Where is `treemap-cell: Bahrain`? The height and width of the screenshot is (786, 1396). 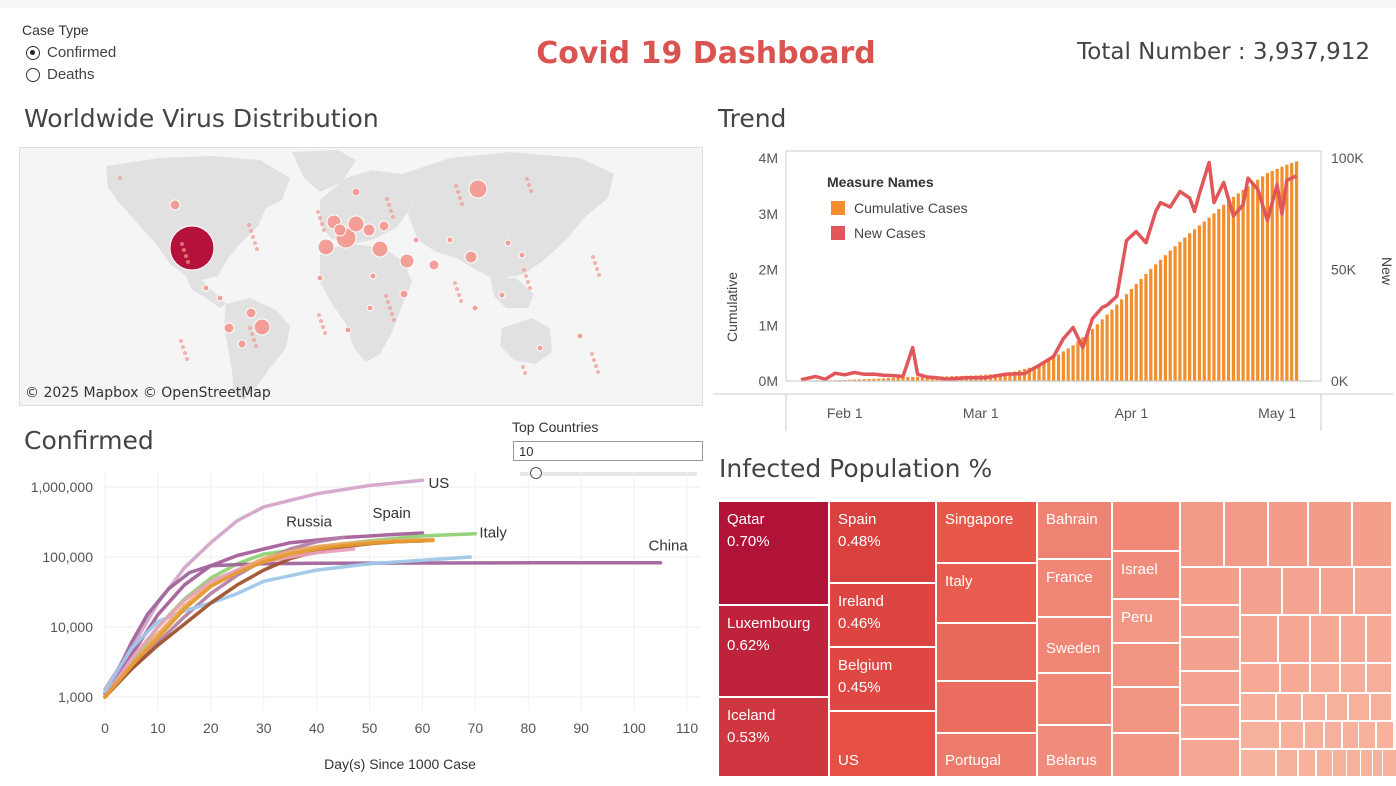 treemap-cell: Bahrain is located at coordinates (1074, 530).